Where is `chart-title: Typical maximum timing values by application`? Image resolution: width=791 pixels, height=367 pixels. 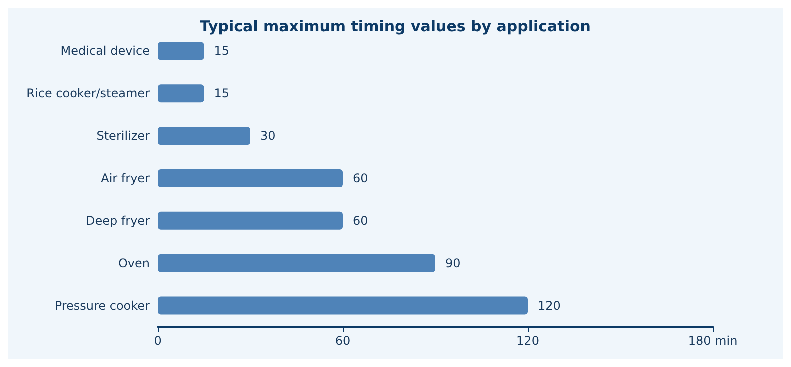 chart-title: Typical maximum timing values by application is located at coordinates (395, 27).